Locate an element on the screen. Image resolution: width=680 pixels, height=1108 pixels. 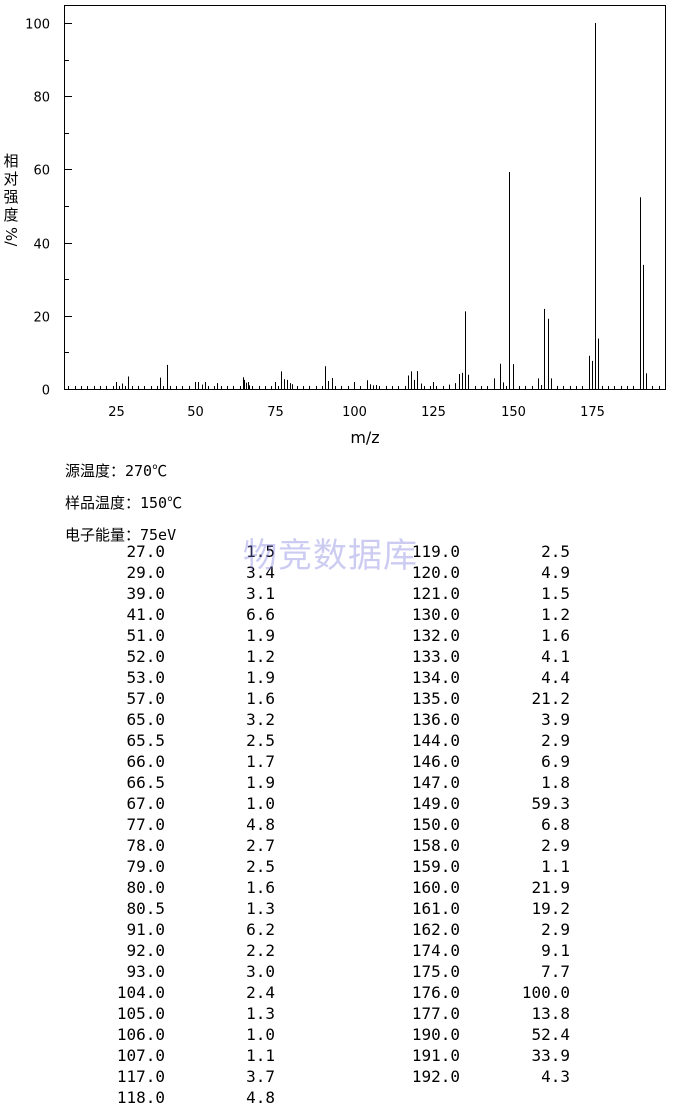
x-tick-label: 25 is located at coordinates (116, 412).